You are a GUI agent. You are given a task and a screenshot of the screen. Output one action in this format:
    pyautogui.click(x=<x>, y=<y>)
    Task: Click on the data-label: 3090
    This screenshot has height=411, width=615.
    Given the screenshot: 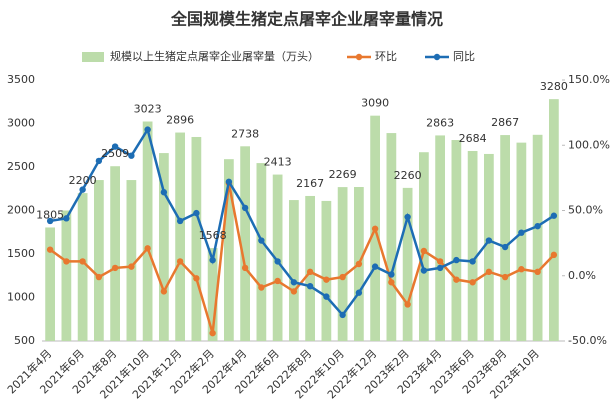 What is the action you would take?
    pyautogui.click(x=375, y=103)
    